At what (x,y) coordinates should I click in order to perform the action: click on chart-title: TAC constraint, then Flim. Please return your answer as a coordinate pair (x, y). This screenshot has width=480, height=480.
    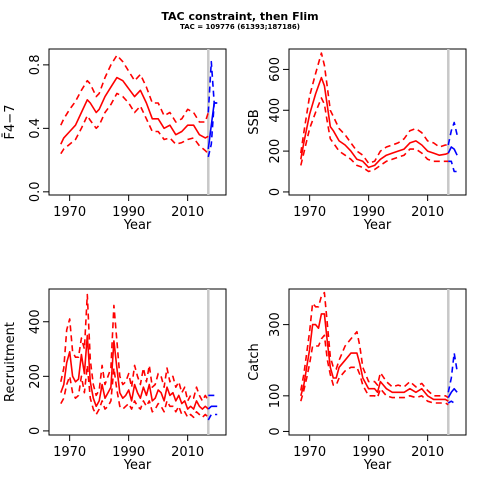
    Looking at the image, I should click on (240, 16).